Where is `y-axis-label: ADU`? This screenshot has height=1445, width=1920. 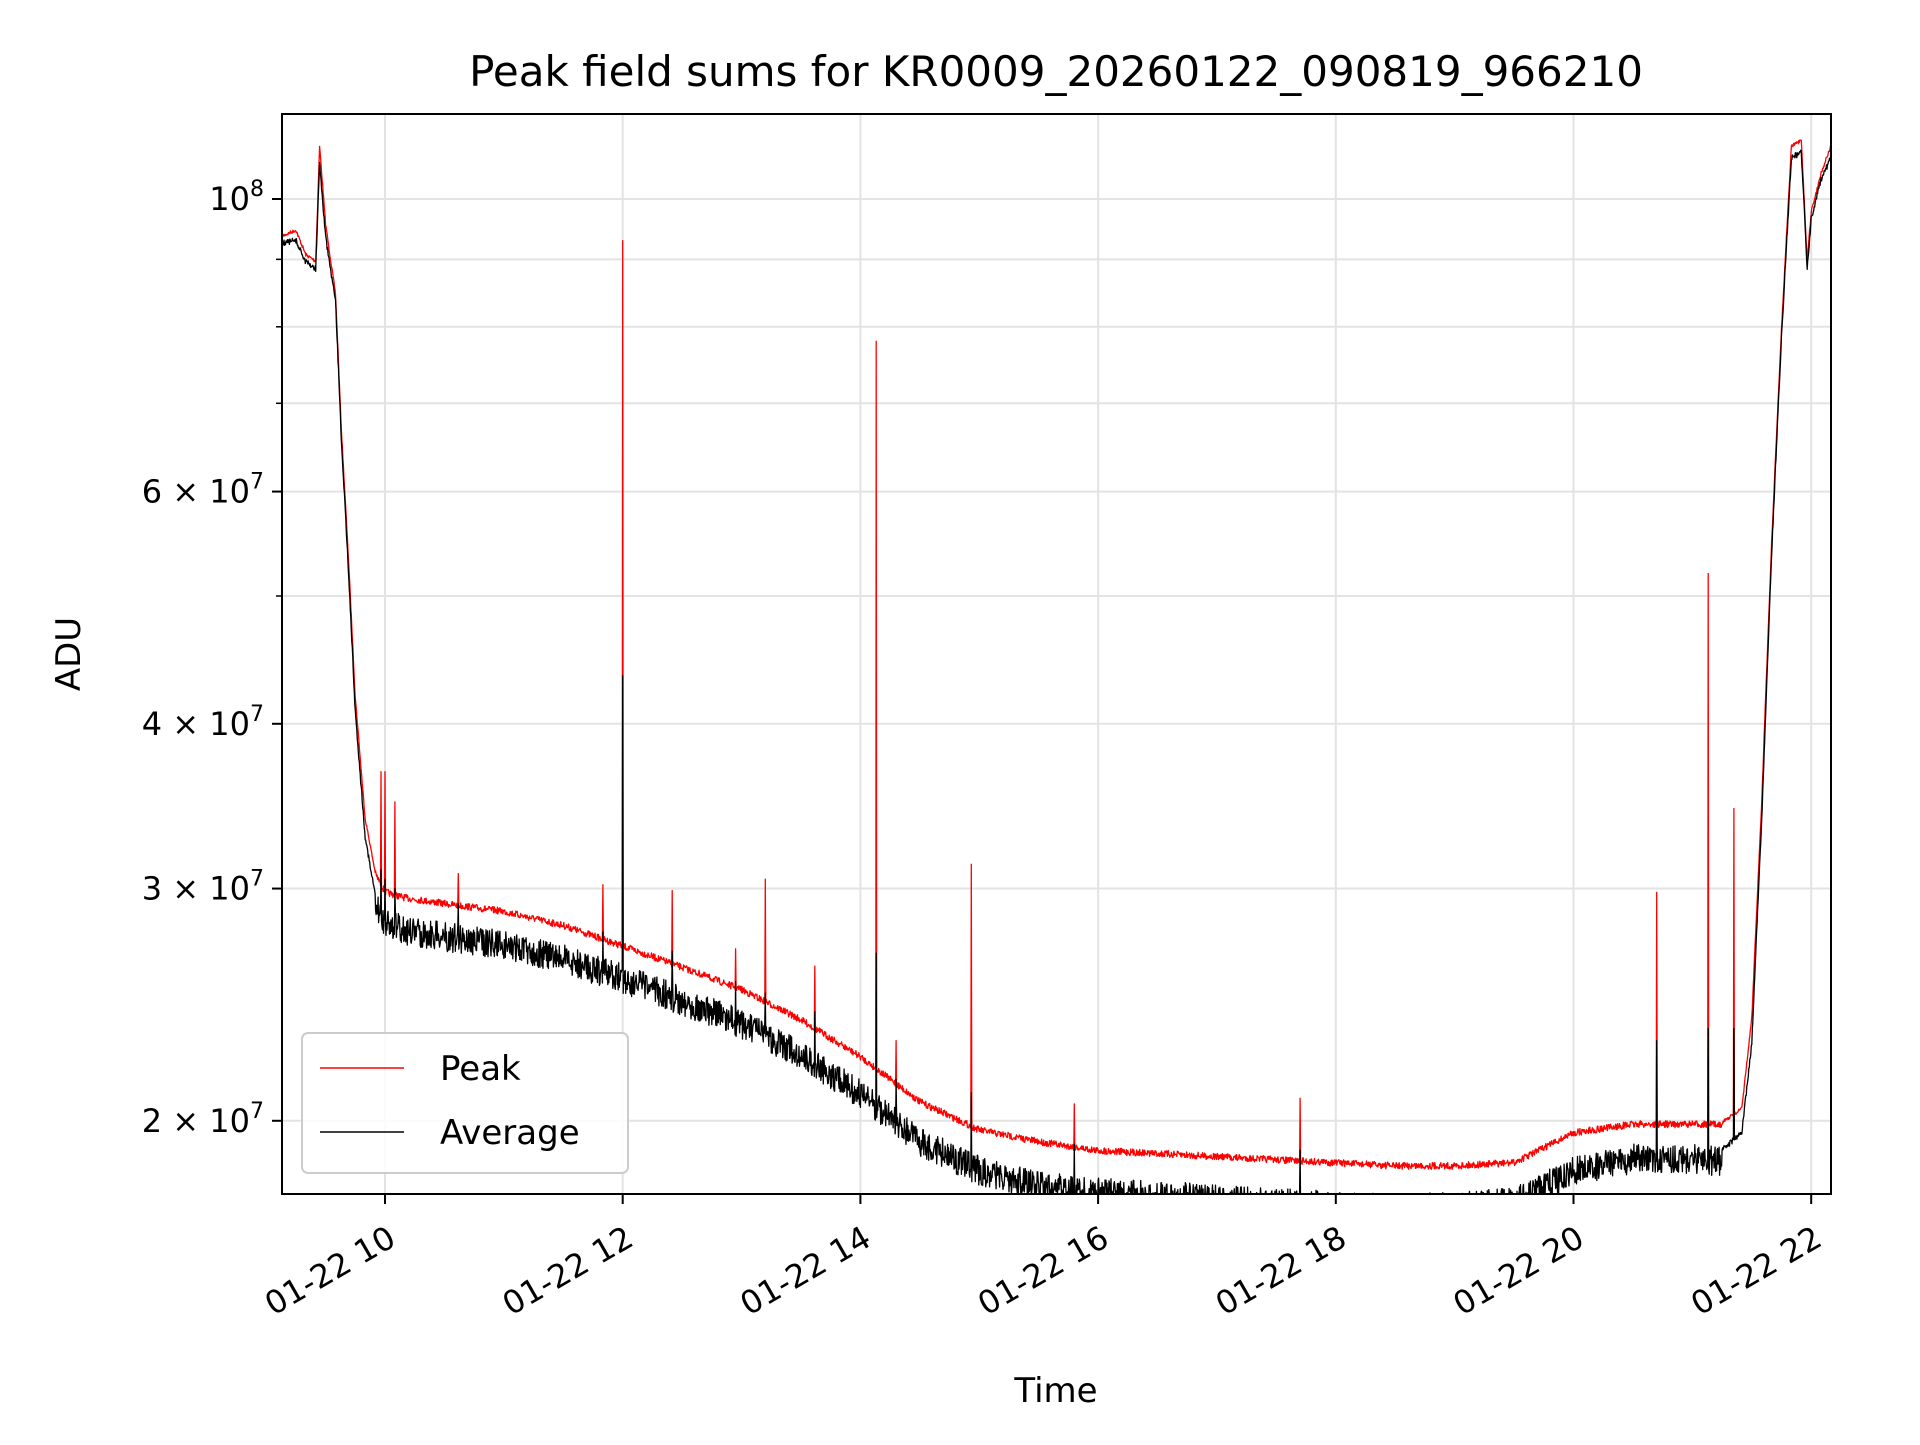
y-axis-label: ADU is located at coordinates (69, 654).